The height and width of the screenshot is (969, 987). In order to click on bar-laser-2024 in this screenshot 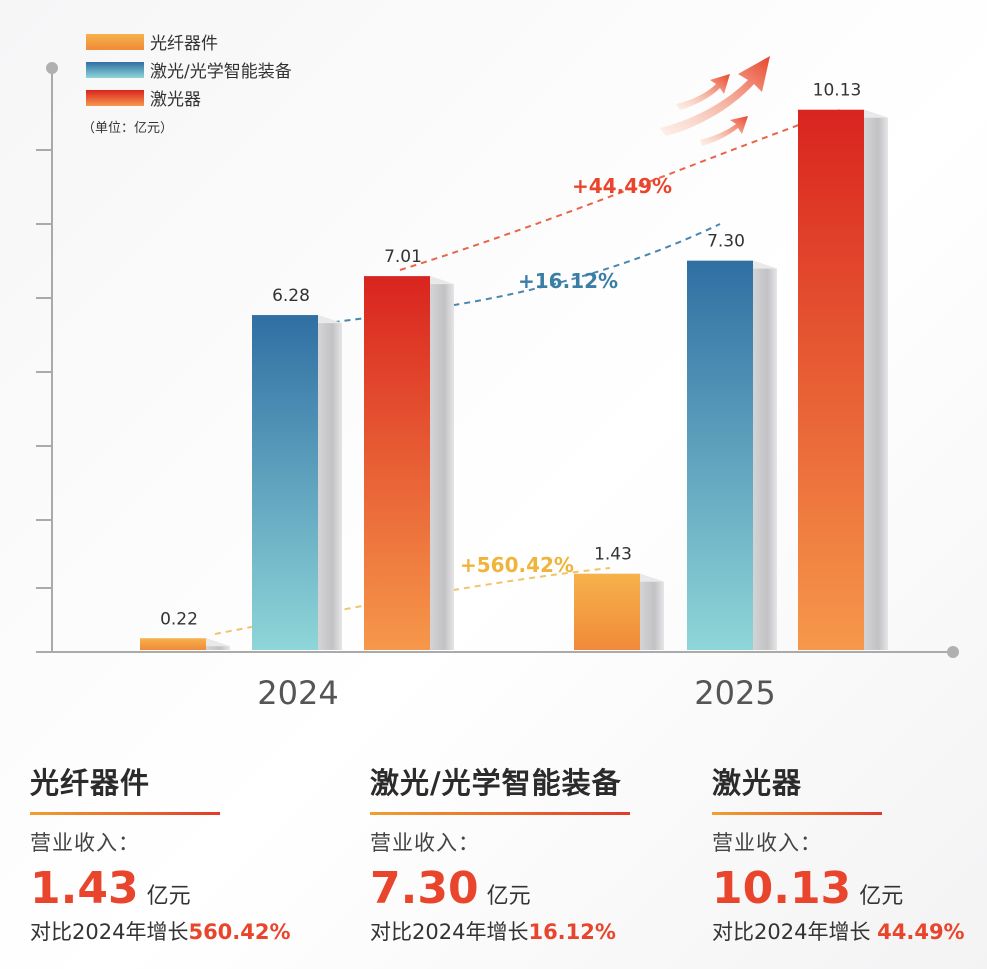, I will do `click(409, 463)`.